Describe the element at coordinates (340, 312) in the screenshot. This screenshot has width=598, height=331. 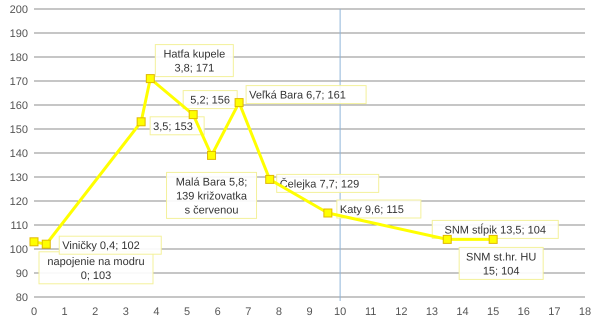
I see `x-tick-label: 10` at that location.